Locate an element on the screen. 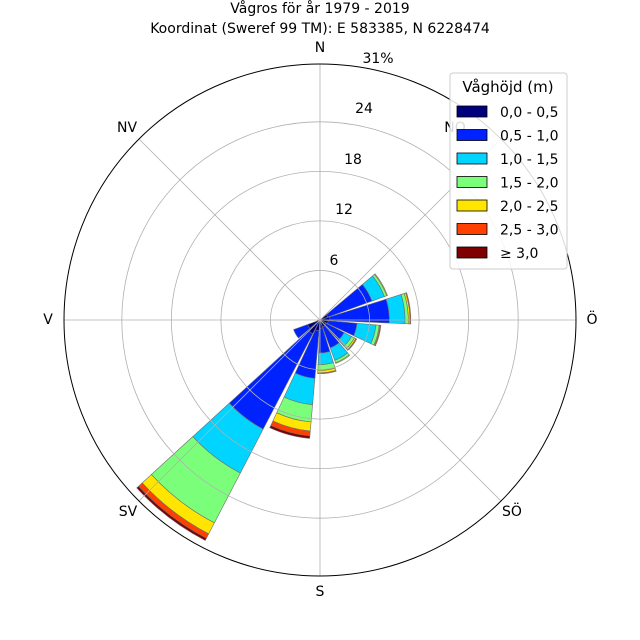 This screenshot has height=640, width=640. direction-label-7: NV is located at coordinates (127, 128).